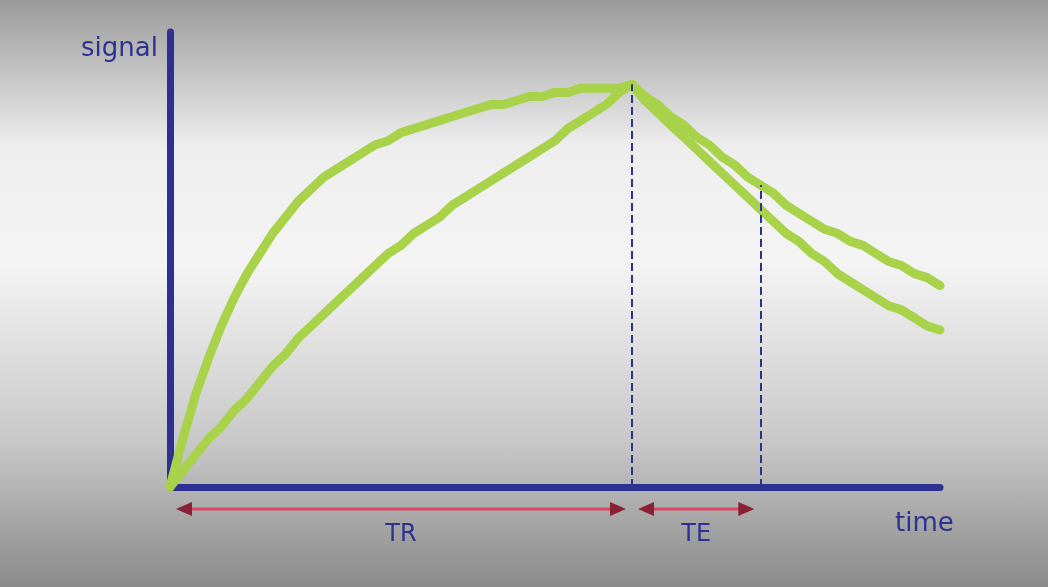 The image size is (1048, 587). Describe the element at coordinates (696, 533) in the screenshot. I see `text: TE` at that location.